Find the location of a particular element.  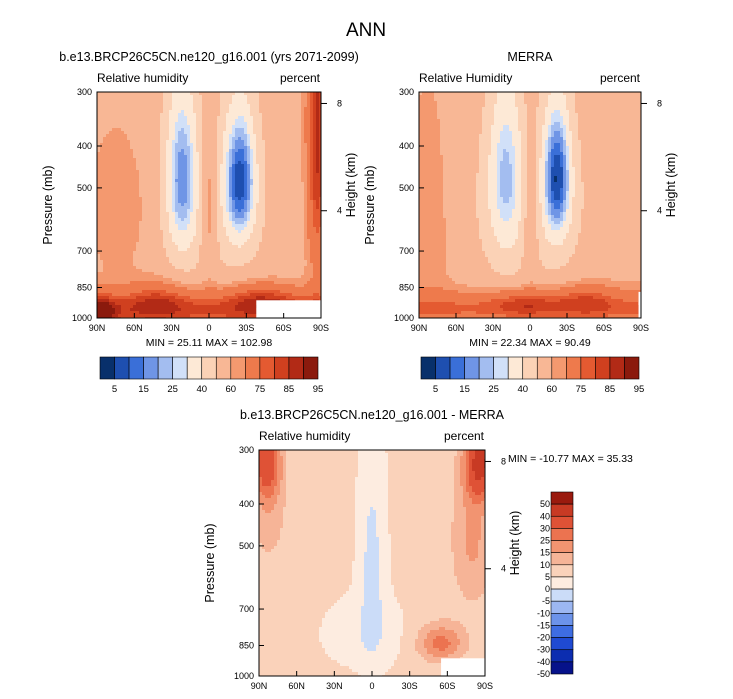

x-tick-label: 30N is located at coordinates (171, 328).